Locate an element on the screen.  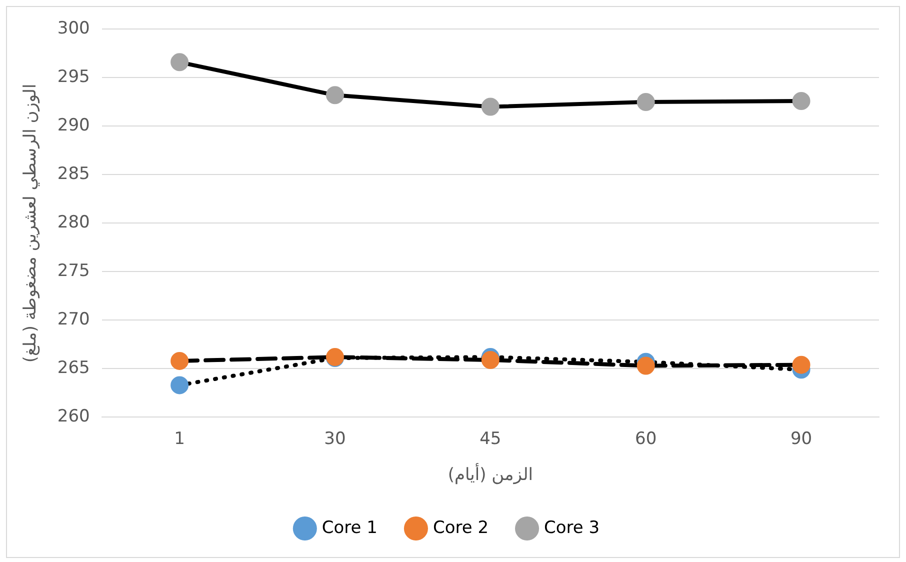
legend-label: Core 3 is located at coordinates (572, 528).